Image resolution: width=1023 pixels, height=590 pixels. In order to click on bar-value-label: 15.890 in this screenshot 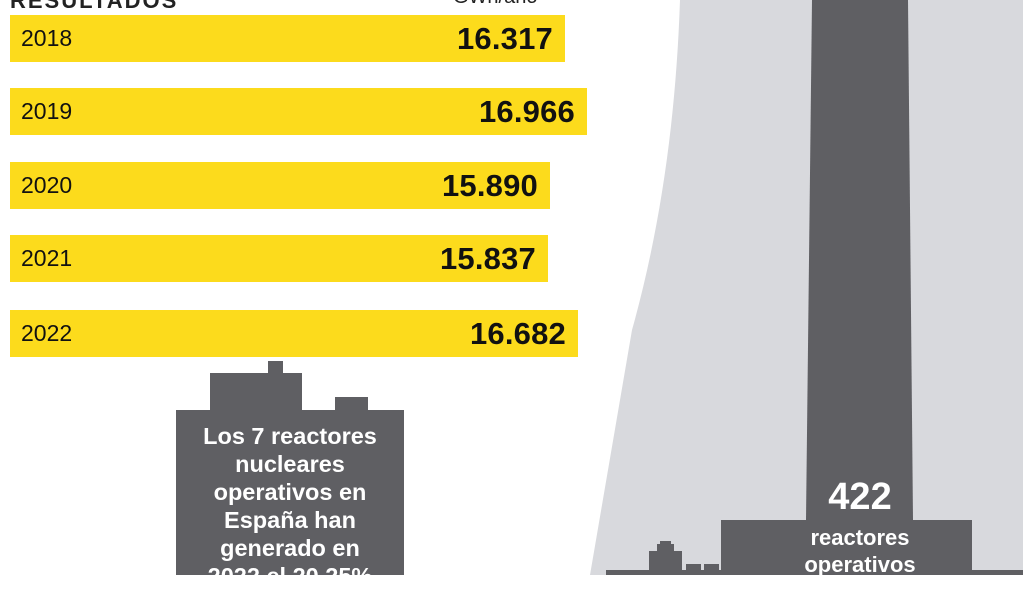, I will do `click(489, 185)`.